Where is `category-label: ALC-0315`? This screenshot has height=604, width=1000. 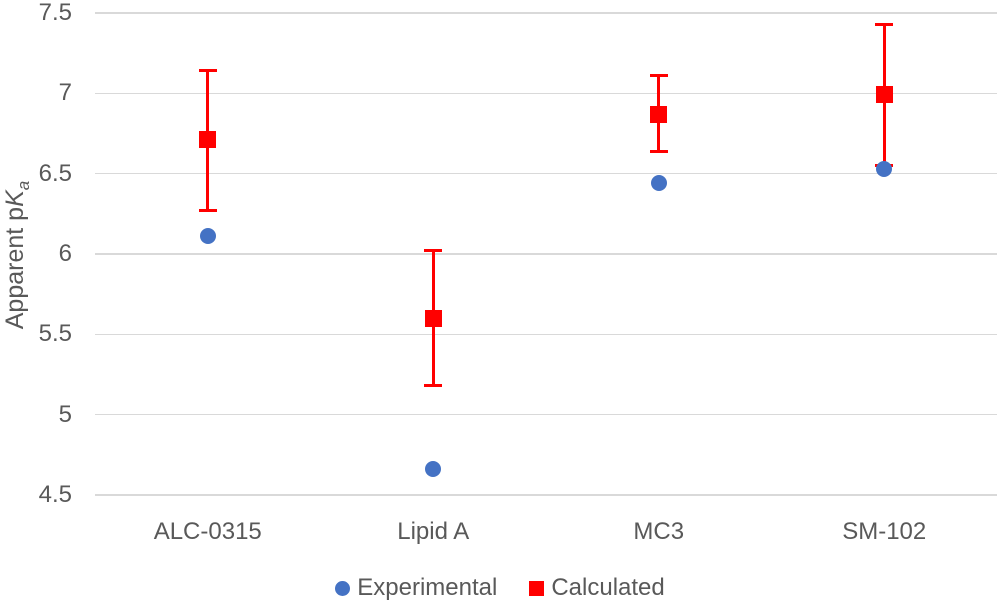 category-label: ALC-0315 is located at coordinates (207, 531).